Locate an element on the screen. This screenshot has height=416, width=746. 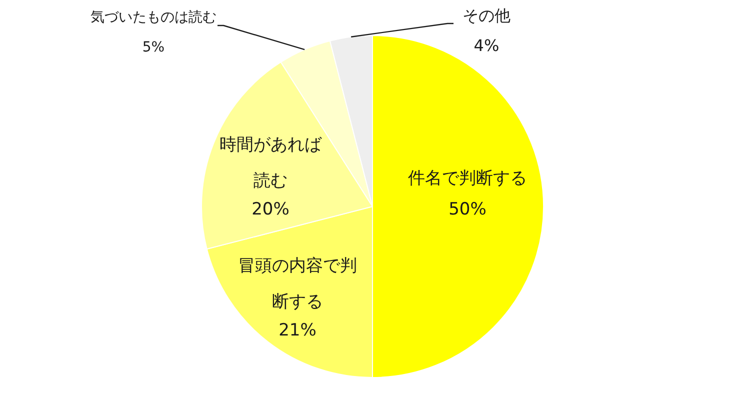
data-label: 20% is located at coordinates (271, 210).